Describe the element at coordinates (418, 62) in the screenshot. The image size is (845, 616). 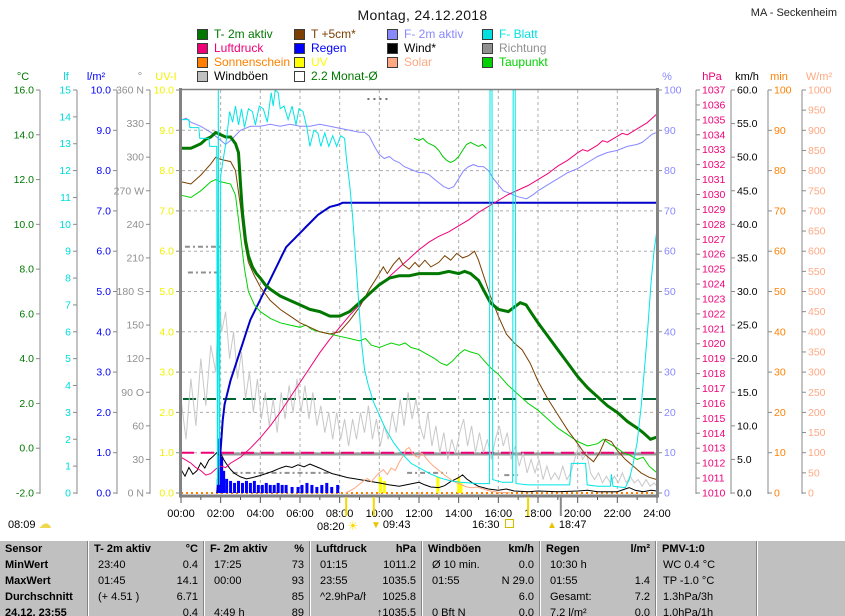
I see `legend-label: Solar` at that location.